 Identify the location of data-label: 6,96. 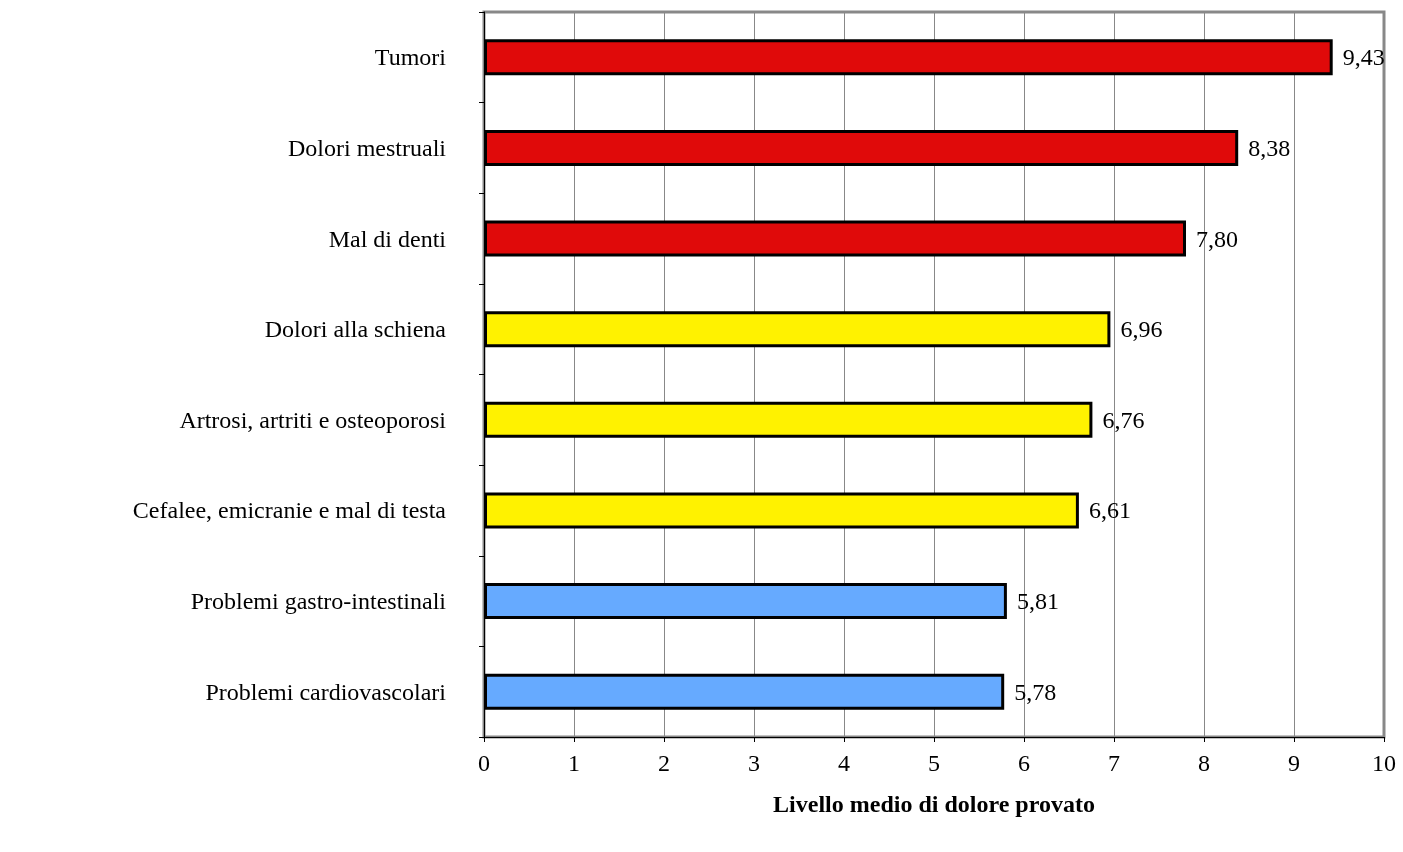
(1141, 329).